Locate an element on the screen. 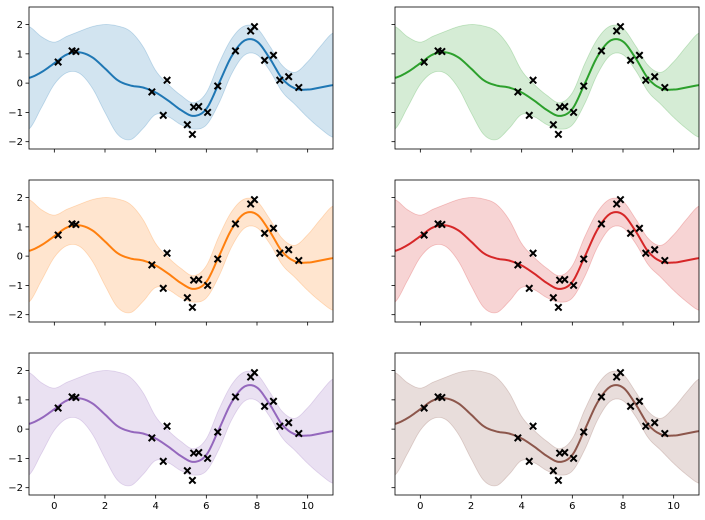  subplot-2-0: 0 2 4 6 8 10 −2 −1 0 1 2 is located at coordinates (171, 432).